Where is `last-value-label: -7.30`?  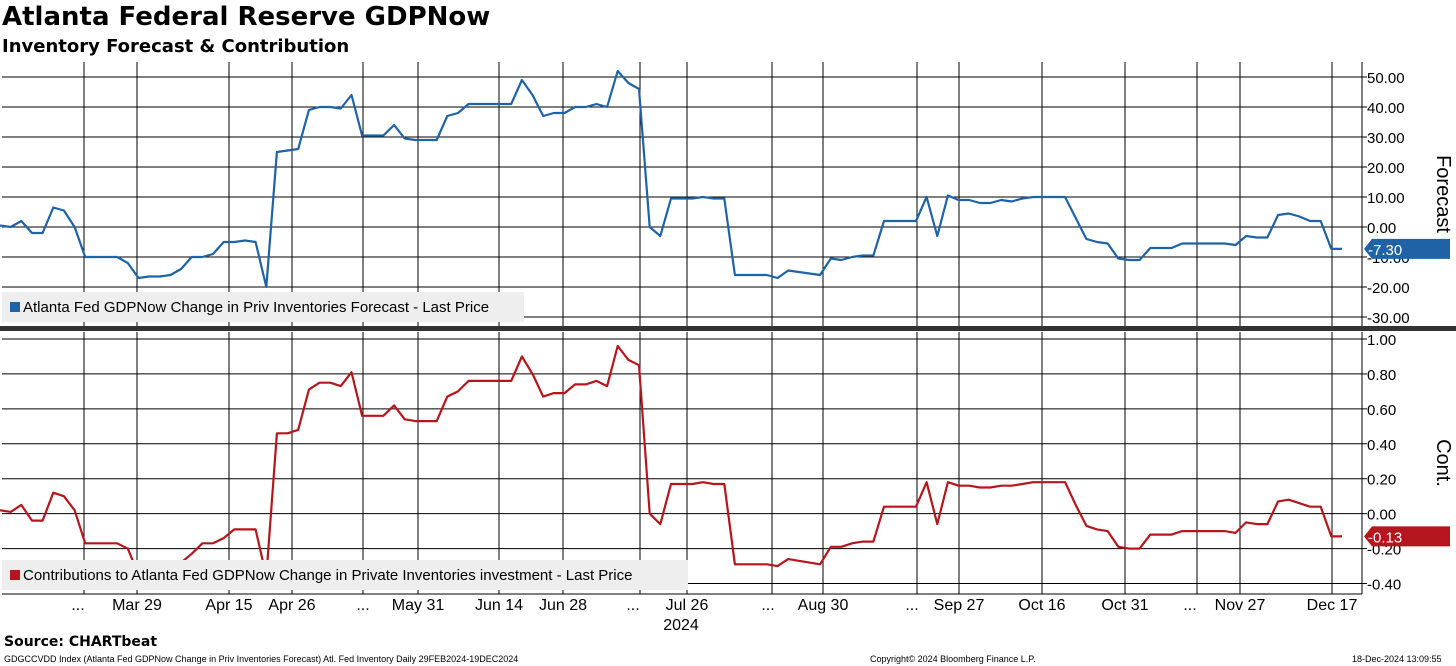 last-value-label: -7.30 is located at coordinates (1385, 250).